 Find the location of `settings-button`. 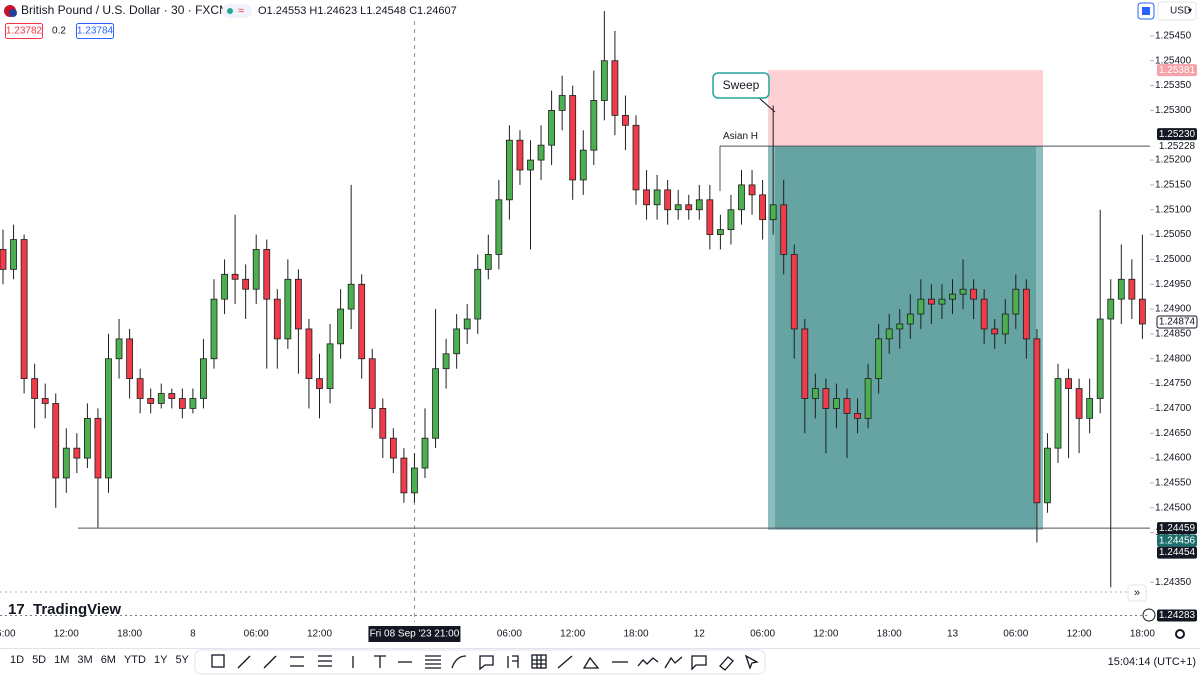

settings-button is located at coordinates (1180, 634).